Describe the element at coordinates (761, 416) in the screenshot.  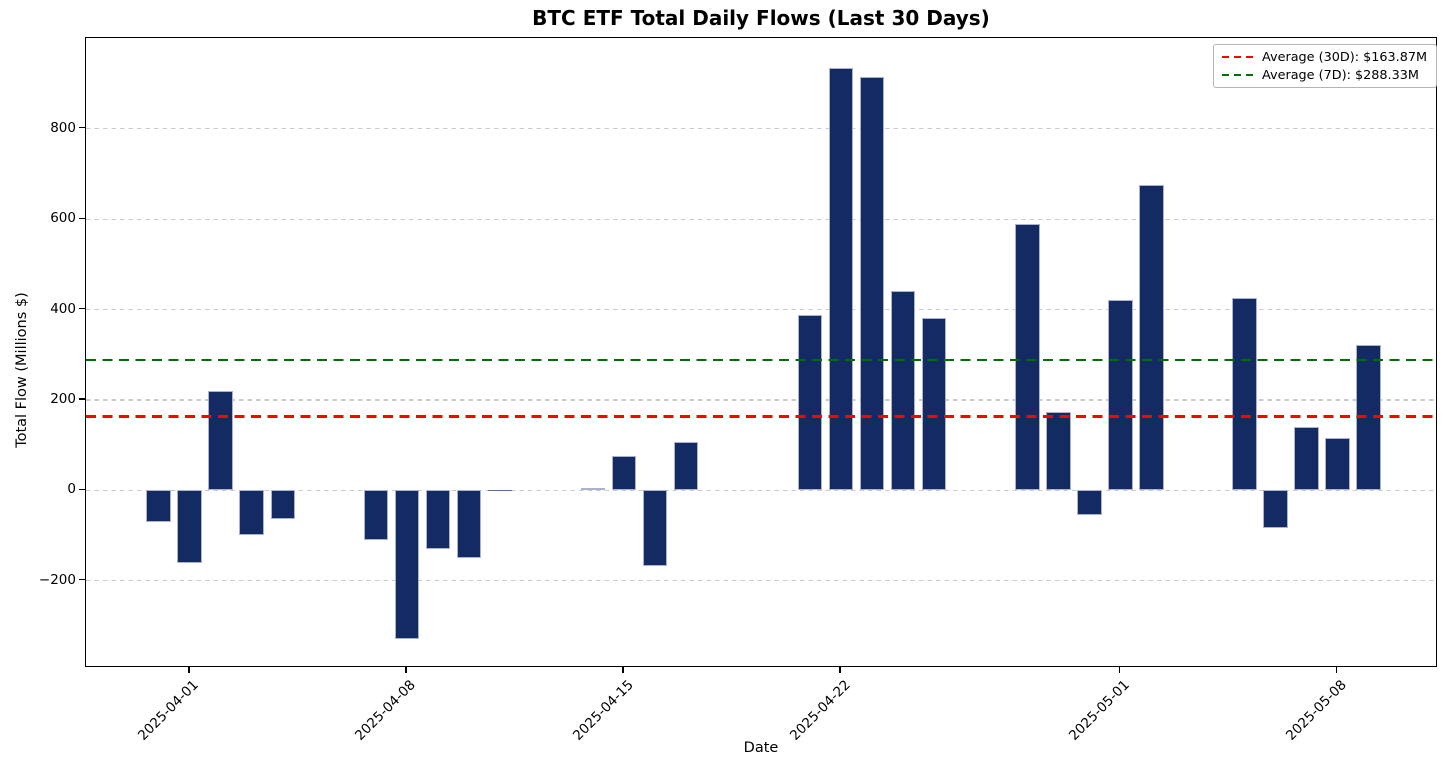
I see `avg-30d-line` at that location.